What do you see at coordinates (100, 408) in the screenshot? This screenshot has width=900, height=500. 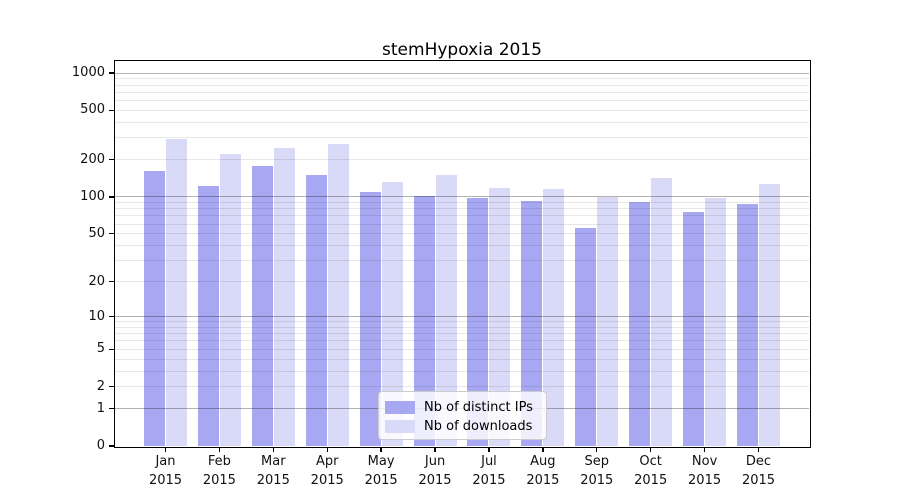 I see `y-tick-label: 1` at bounding box center [100, 408].